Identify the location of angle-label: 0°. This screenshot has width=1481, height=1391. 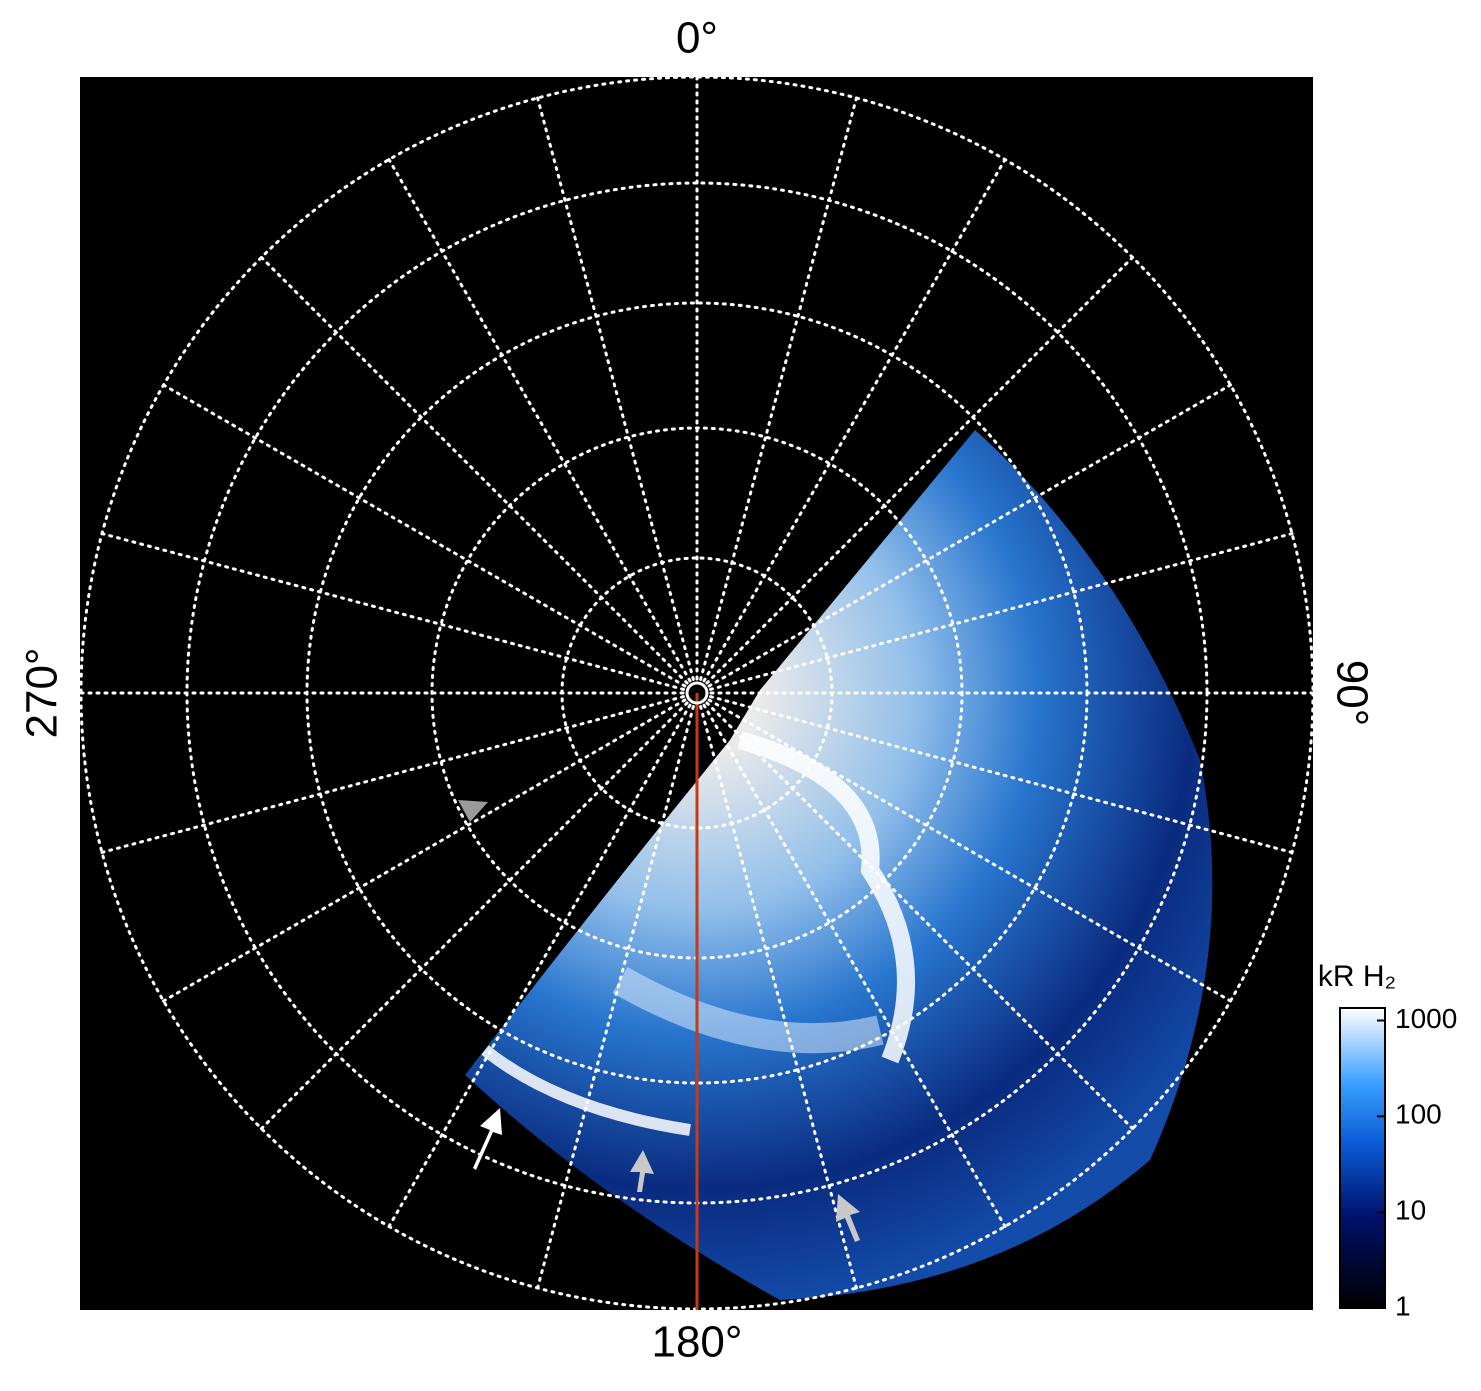
(697, 38).